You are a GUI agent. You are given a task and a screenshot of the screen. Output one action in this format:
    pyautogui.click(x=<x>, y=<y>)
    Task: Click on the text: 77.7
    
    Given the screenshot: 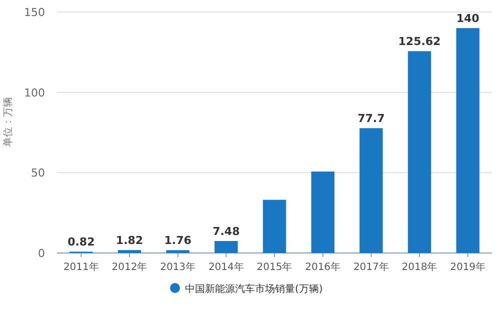 What is the action you would take?
    pyautogui.click(x=371, y=119)
    